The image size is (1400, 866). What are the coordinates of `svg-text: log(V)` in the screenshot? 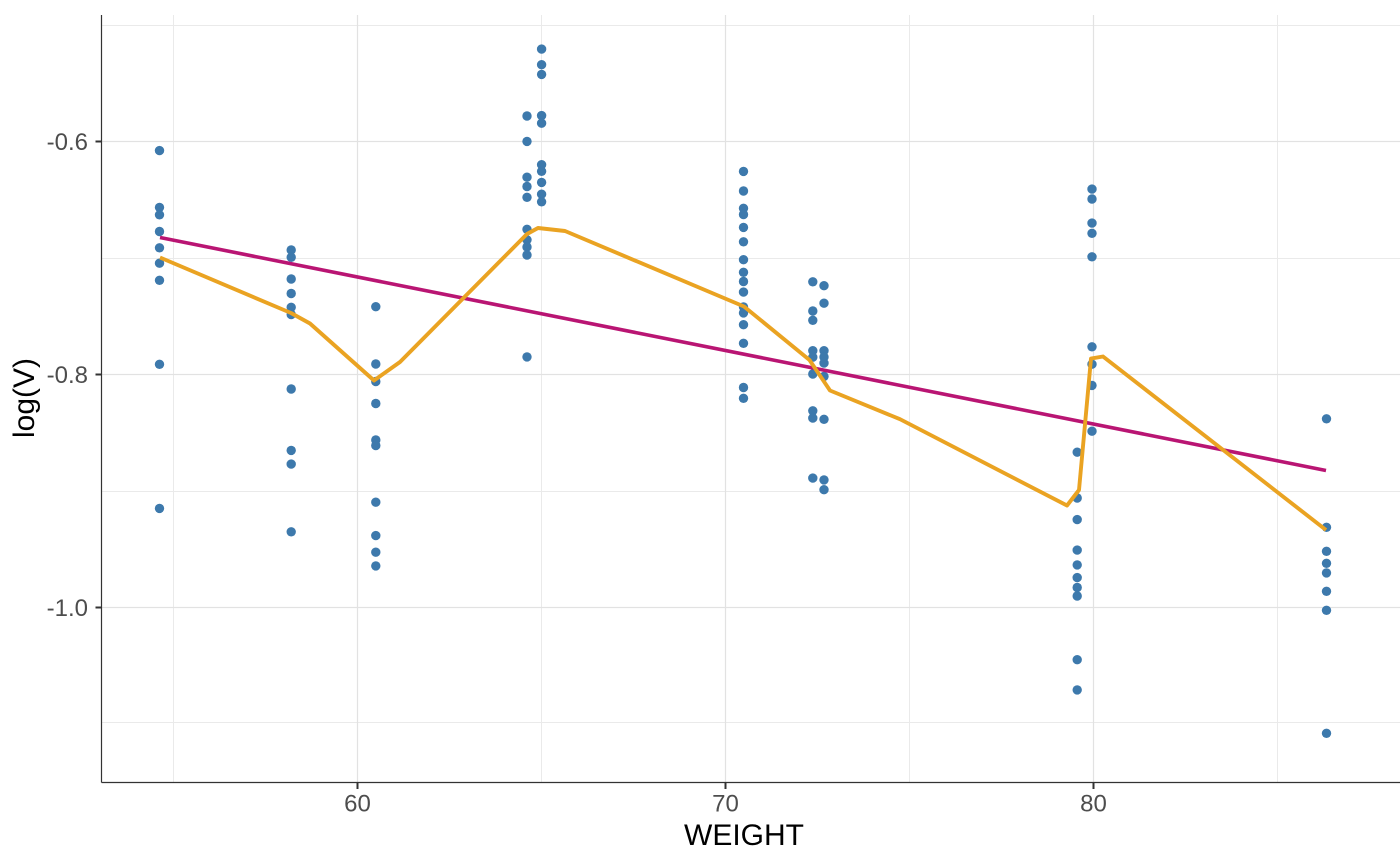 It's located at (24, 398).